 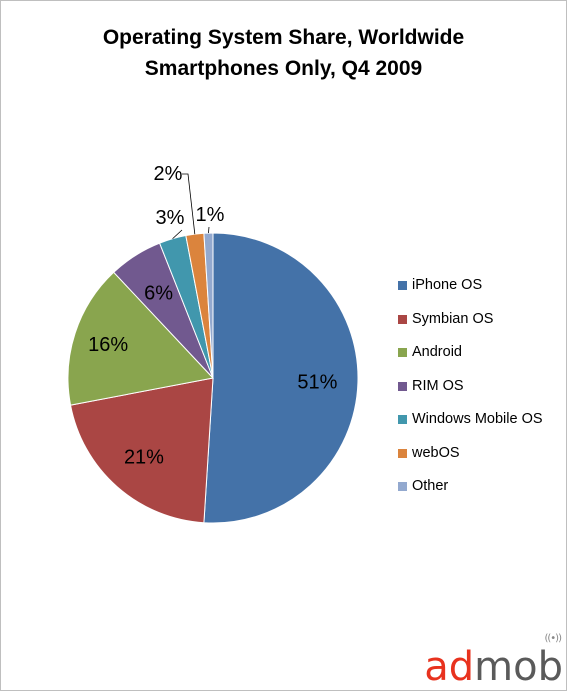 I want to click on data-label-rim-os: 6%, so click(x=158, y=293).